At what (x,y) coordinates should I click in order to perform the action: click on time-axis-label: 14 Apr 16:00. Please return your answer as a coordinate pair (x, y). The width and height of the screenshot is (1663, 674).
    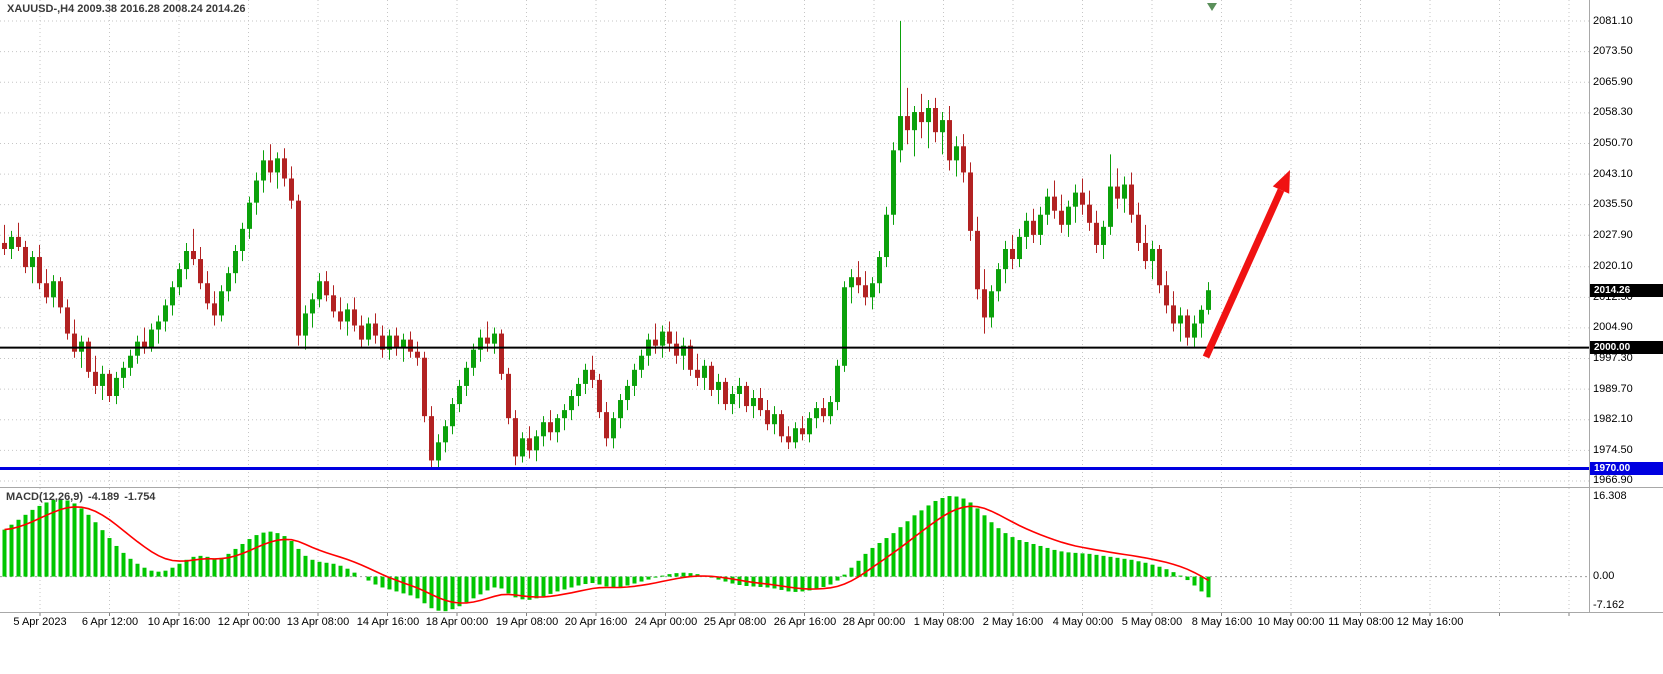
    Looking at the image, I should click on (388, 622).